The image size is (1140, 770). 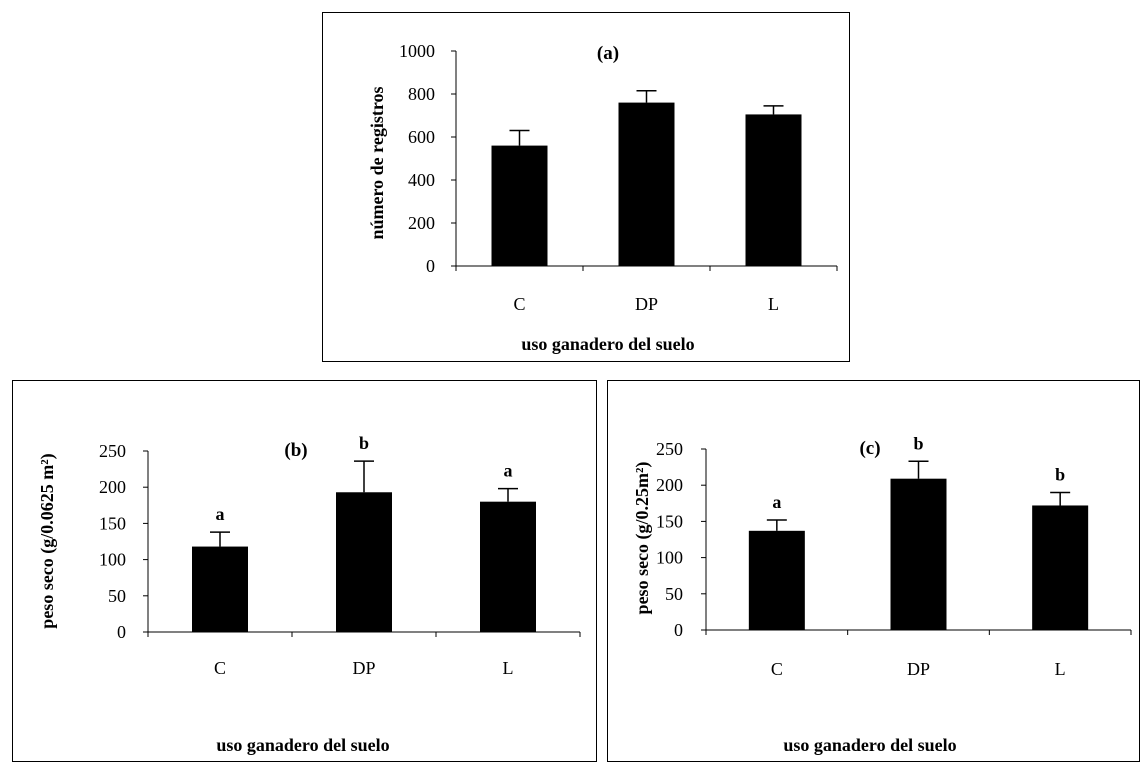 I want to click on chart-title: (b), so click(x=295, y=450).